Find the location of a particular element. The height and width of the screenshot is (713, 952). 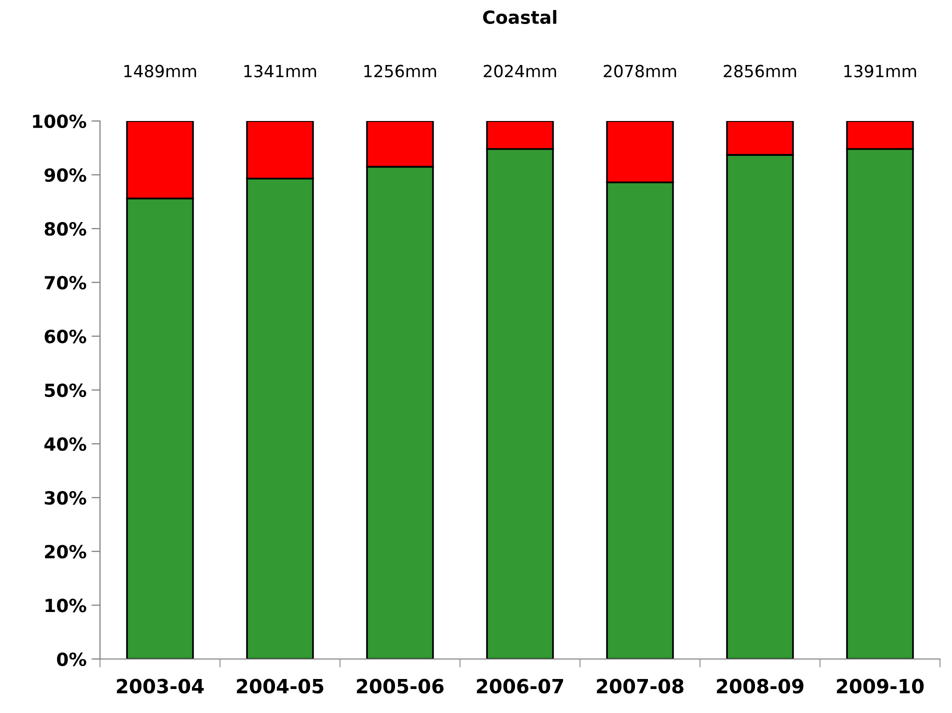

y-tick-label: 60% is located at coordinates (65, 337).